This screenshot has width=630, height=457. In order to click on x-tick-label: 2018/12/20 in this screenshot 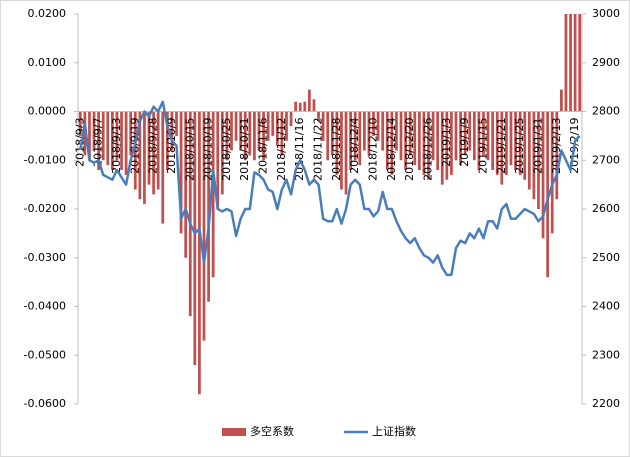, I will do `click(409, 149)`.